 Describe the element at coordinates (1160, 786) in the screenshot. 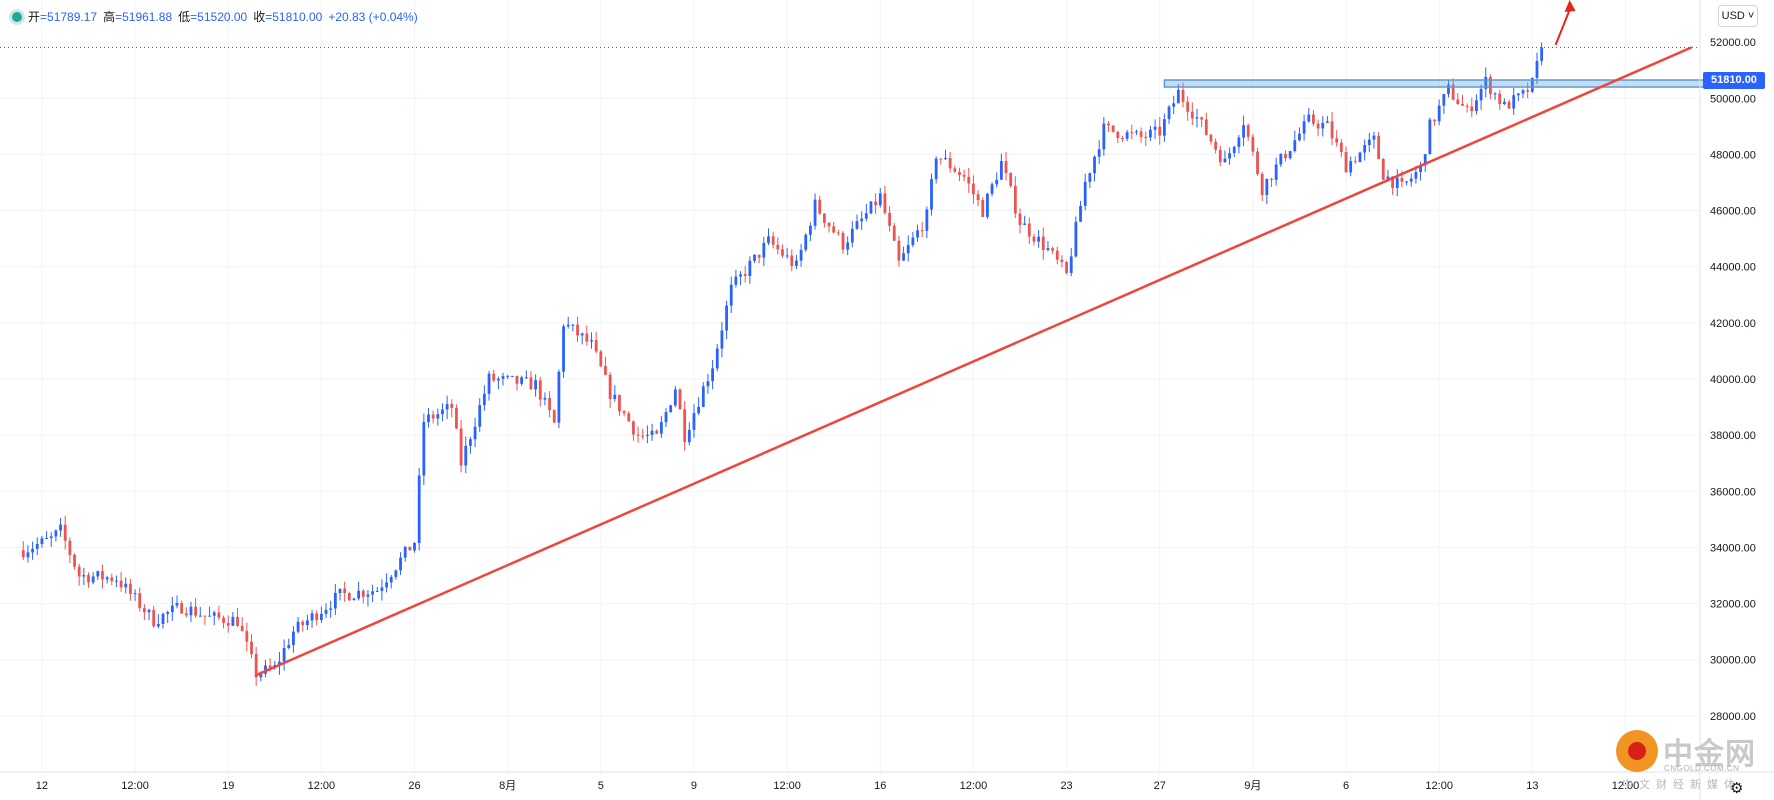

I see `x-tick-label: 27` at that location.